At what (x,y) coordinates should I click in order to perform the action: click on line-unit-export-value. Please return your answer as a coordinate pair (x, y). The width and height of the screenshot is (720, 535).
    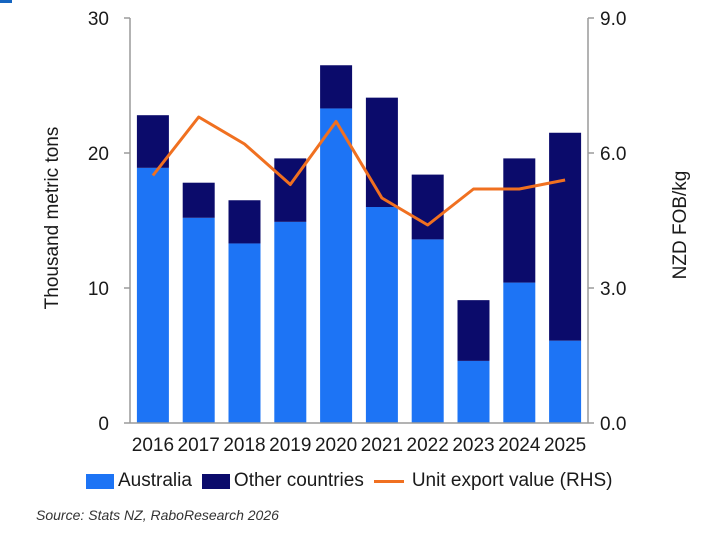
    Looking at the image, I should click on (358, 171).